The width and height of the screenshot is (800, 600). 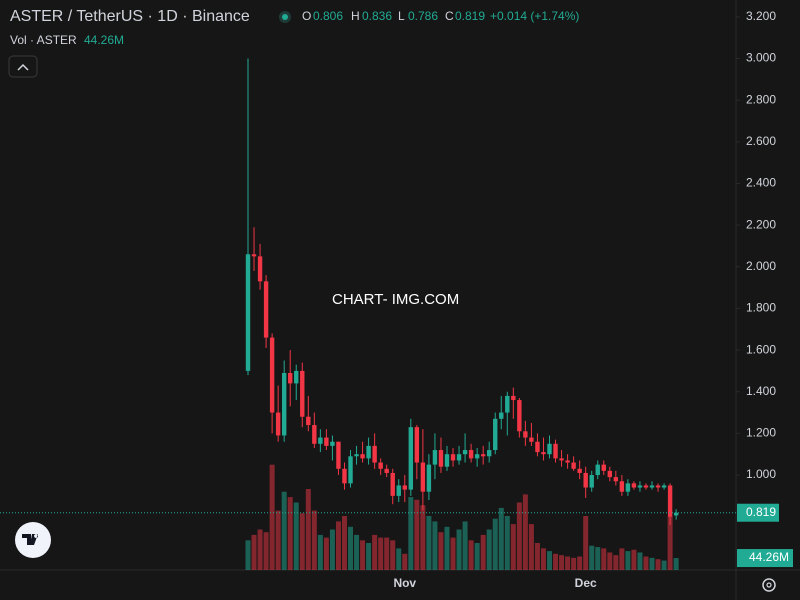 I want to click on y-tick-label: 1.800, so click(x=761, y=308).